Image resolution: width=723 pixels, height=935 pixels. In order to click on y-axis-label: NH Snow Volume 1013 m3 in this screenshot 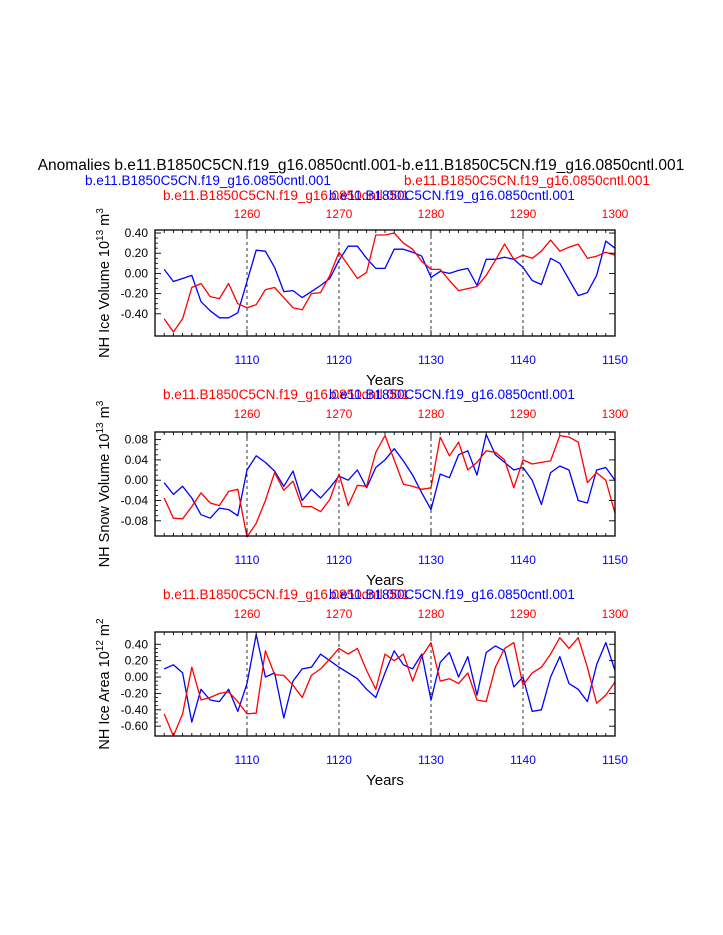, I will do `click(104, 483)`.